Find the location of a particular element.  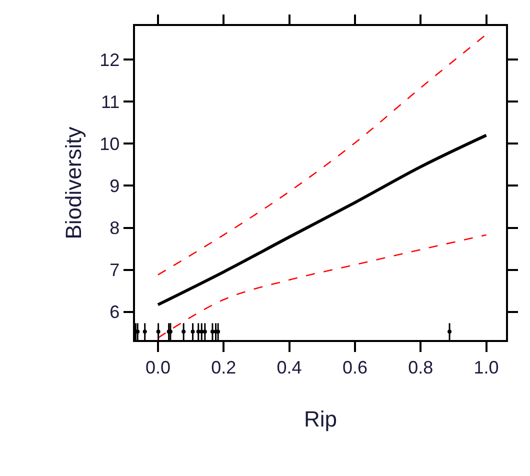

x-tick-label: 1.0 is located at coordinates (486, 367).